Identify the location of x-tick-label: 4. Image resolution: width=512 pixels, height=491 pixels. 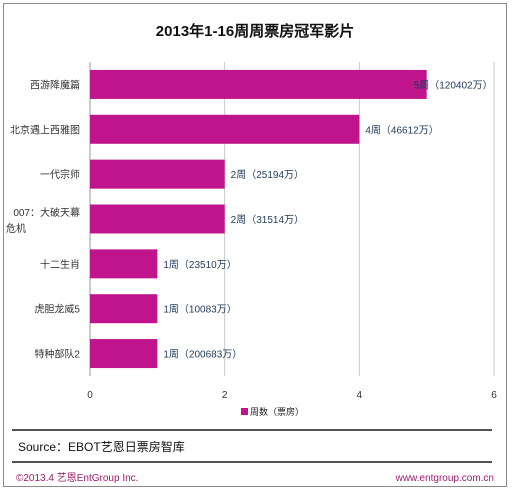
(360, 395).